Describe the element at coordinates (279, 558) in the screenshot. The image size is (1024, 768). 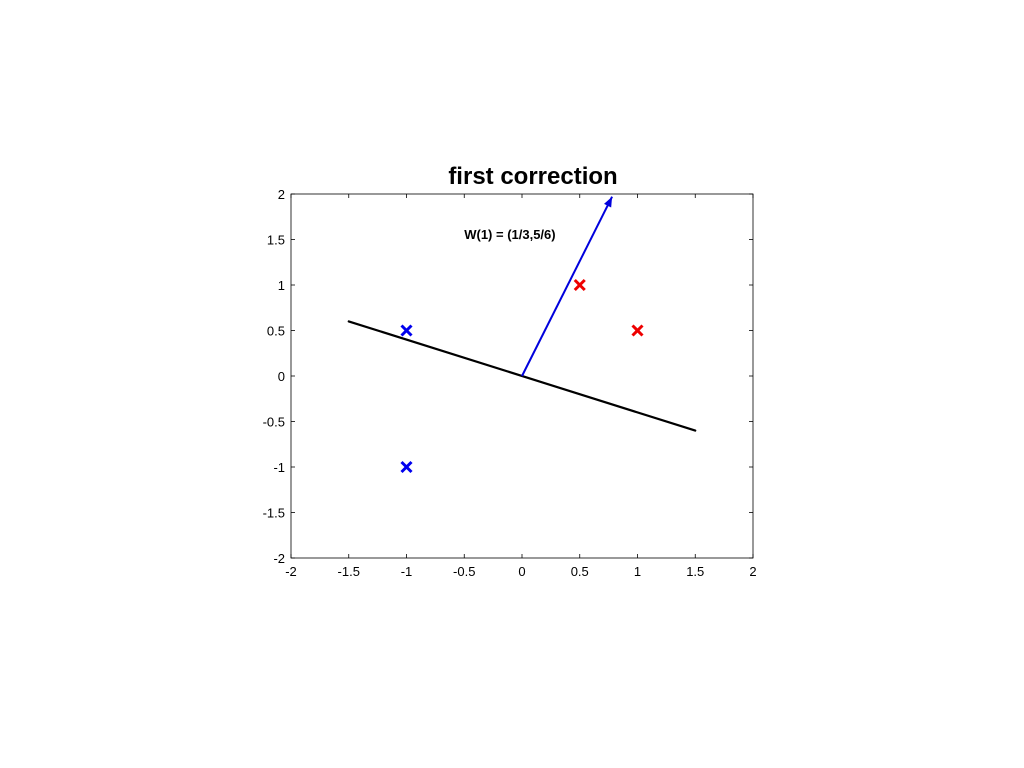
I see `y-tick-label: -2` at that location.